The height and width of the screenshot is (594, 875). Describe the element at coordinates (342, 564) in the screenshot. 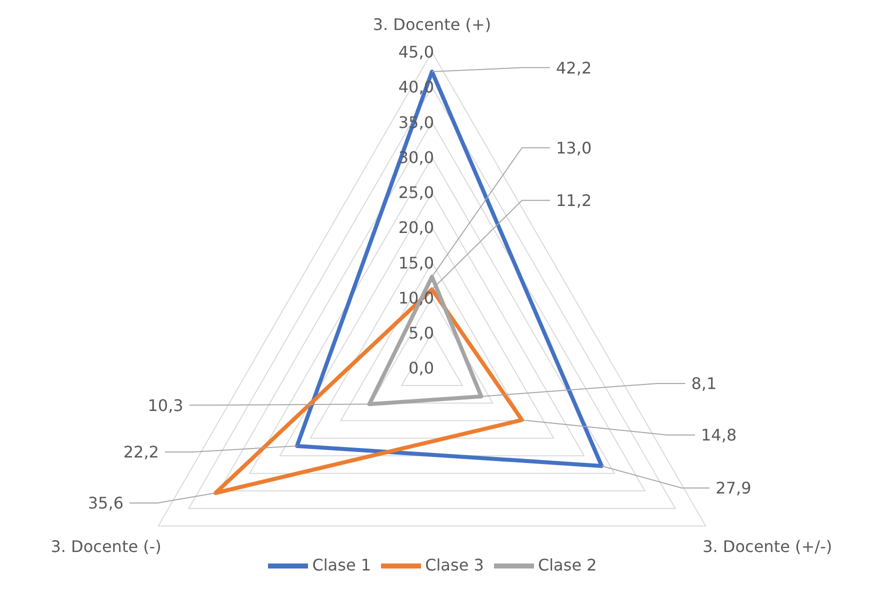

I see `legend-label: Clase 1` at that location.